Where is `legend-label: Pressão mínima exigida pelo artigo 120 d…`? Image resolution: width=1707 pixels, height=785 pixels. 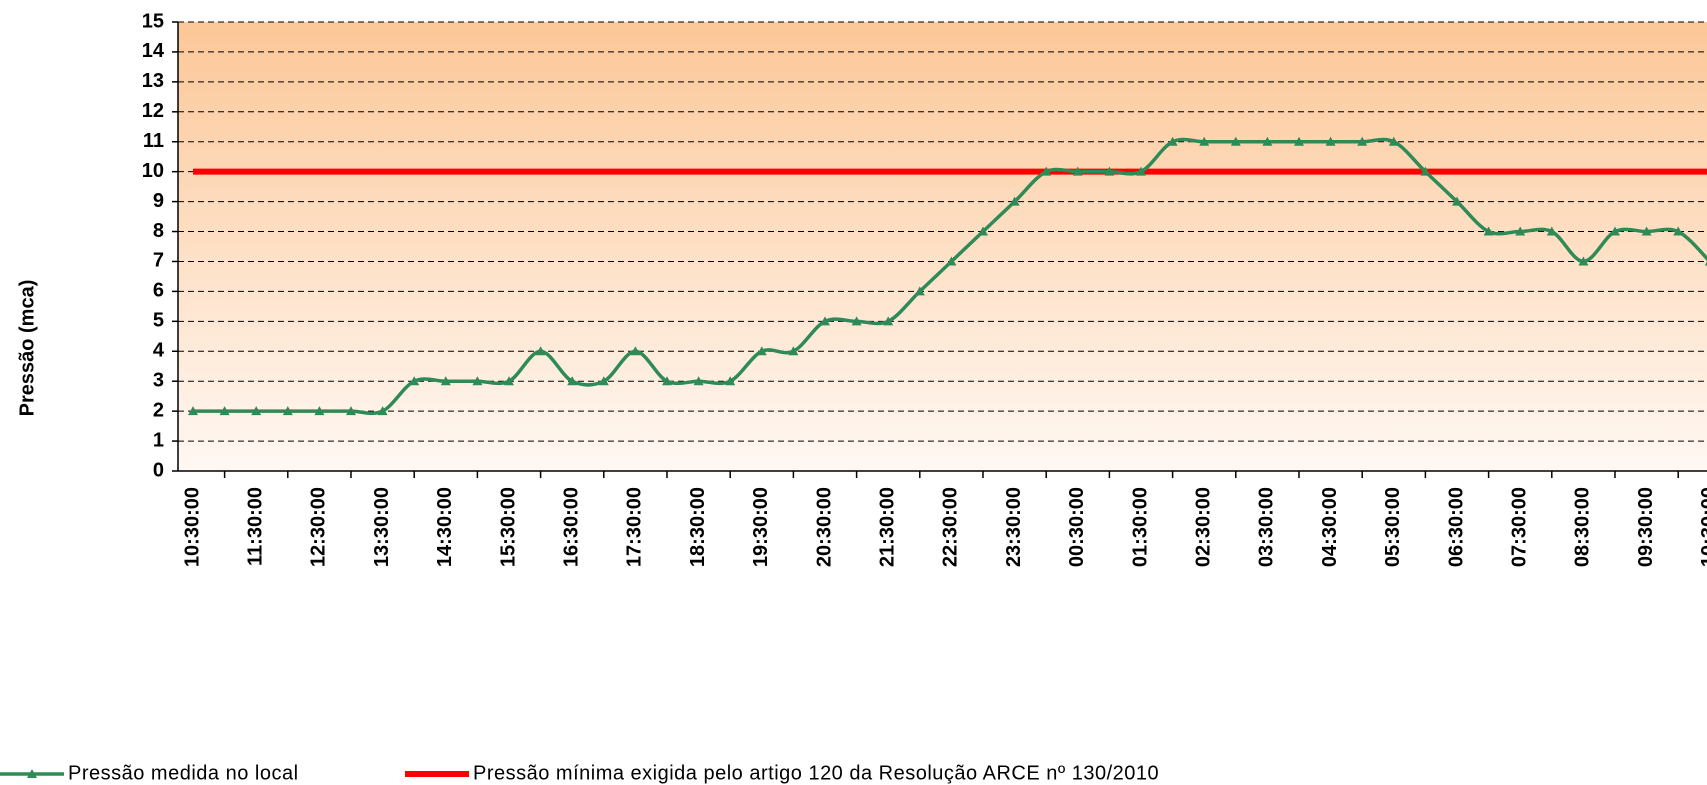 legend-label: Pressão mínima exigida pelo artigo 120 d… is located at coordinates (816, 773).